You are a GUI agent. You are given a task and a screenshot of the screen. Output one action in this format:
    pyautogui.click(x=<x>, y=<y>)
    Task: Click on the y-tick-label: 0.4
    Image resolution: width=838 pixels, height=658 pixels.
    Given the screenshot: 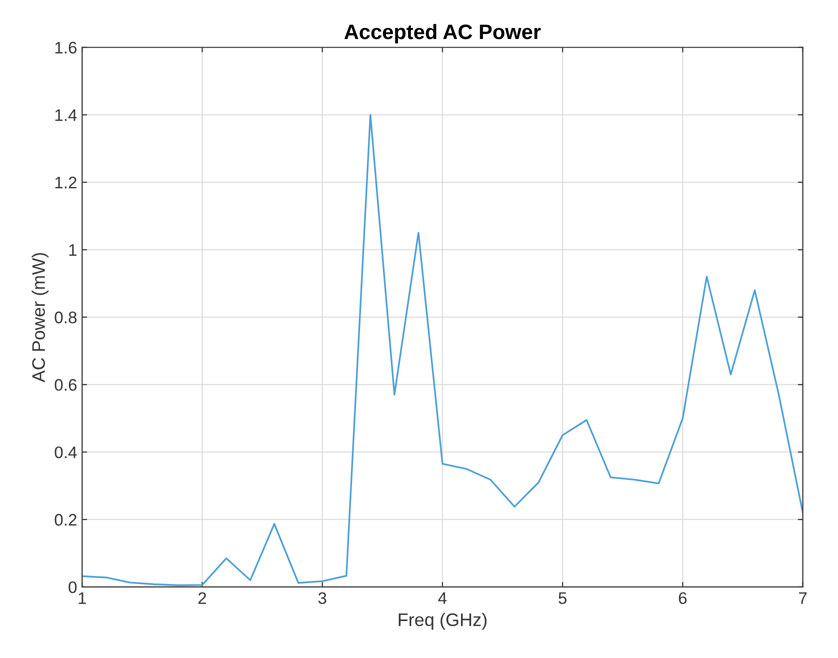 What is the action you would take?
    pyautogui.click(x=65, y=452)
    